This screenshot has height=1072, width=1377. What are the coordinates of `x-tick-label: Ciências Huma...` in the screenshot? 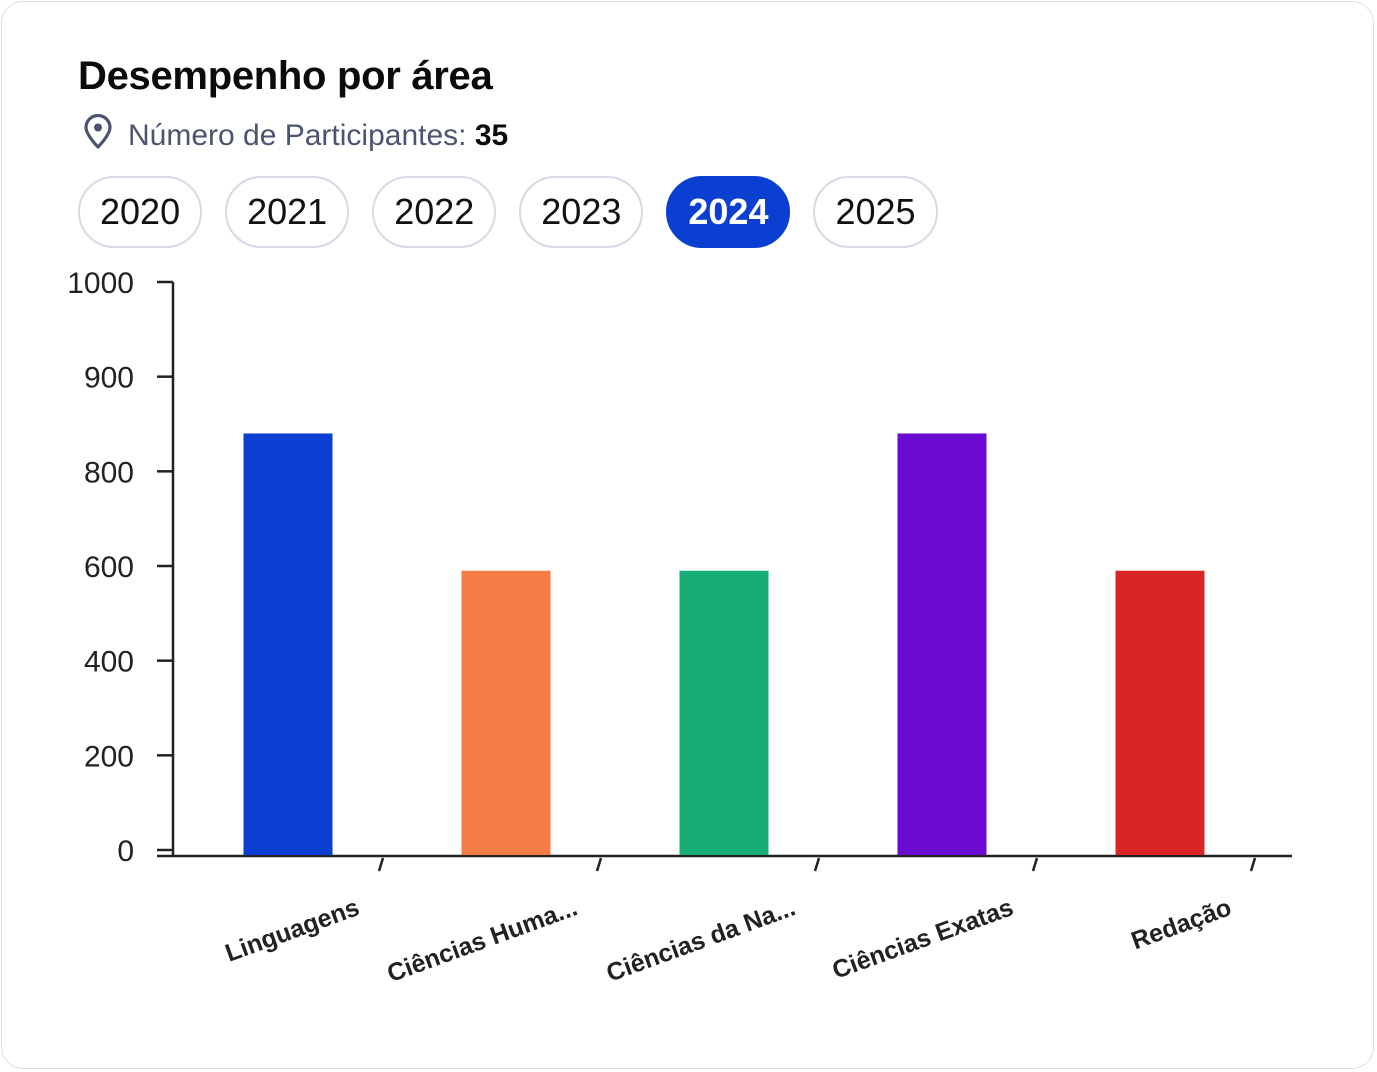 It's located at (482, 940).